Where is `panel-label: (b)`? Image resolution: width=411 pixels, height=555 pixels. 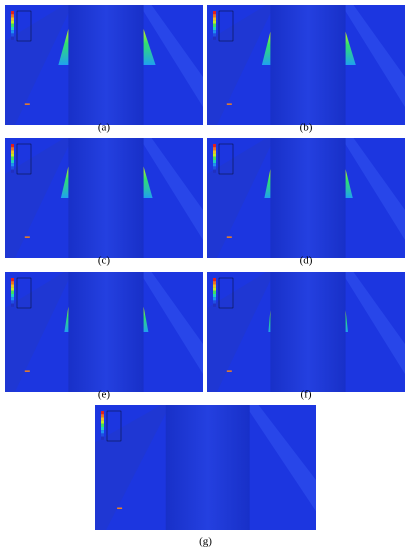
panel-label: (b) is located at coordinates (306, 128).